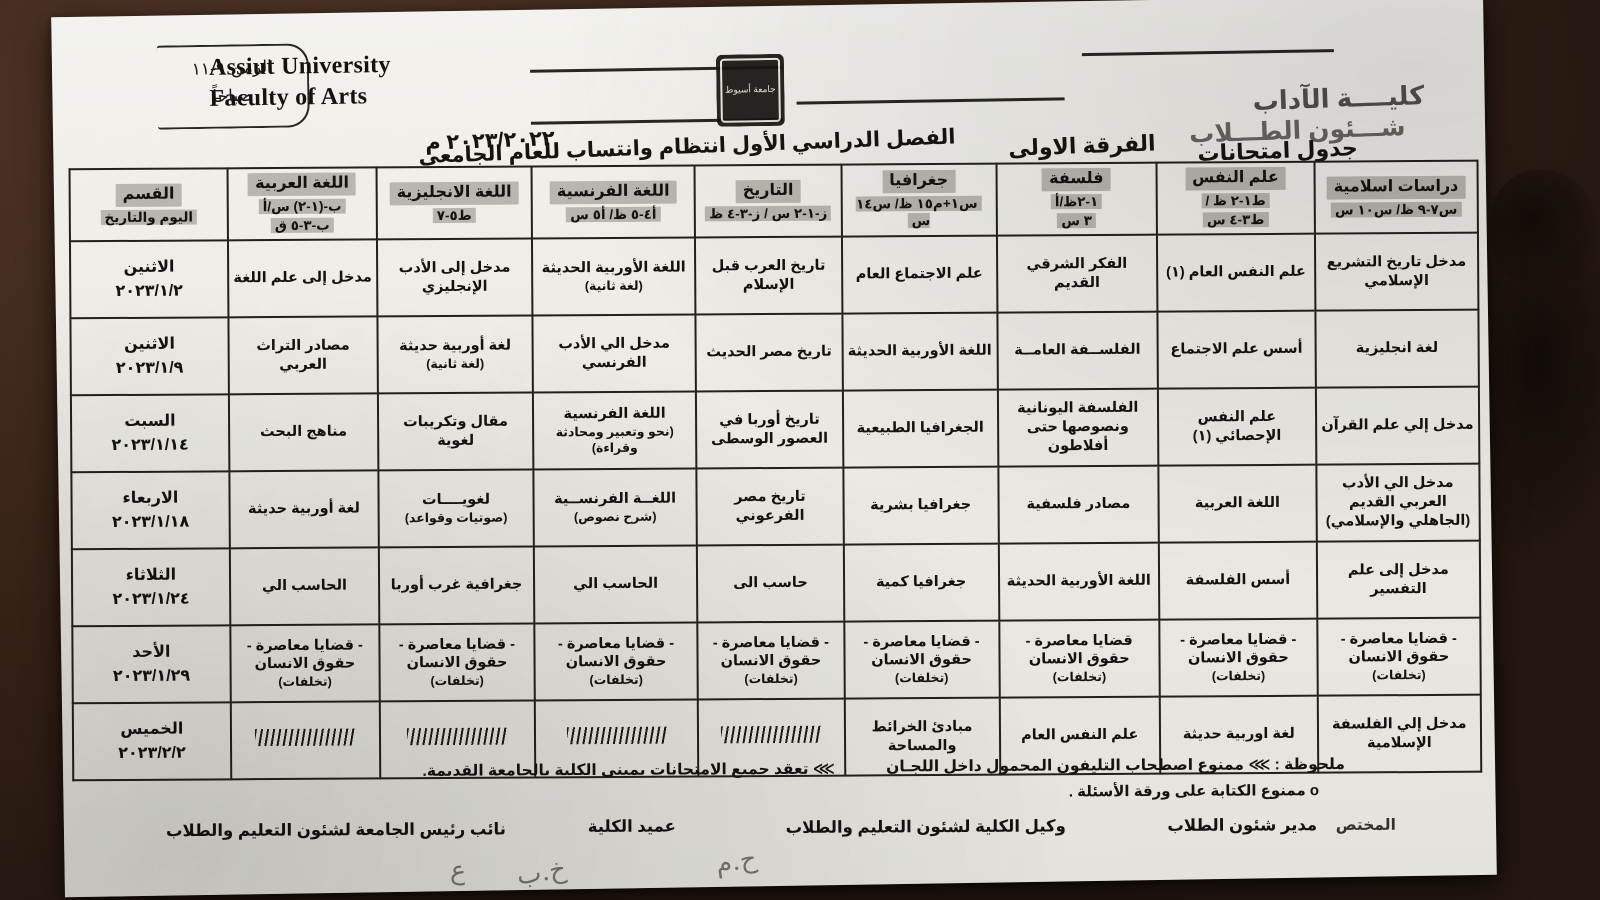  Describe the element at coordinates (150, 421) in the screenshot. I see `row-day-name: السبت` at that location.